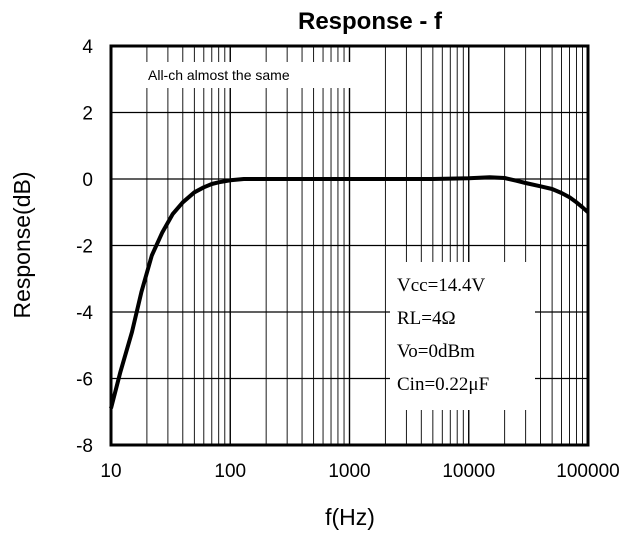  Describe the element at coordinates (587, 471) in the screenshot. I see `x-tick-label: 100000` at that location.